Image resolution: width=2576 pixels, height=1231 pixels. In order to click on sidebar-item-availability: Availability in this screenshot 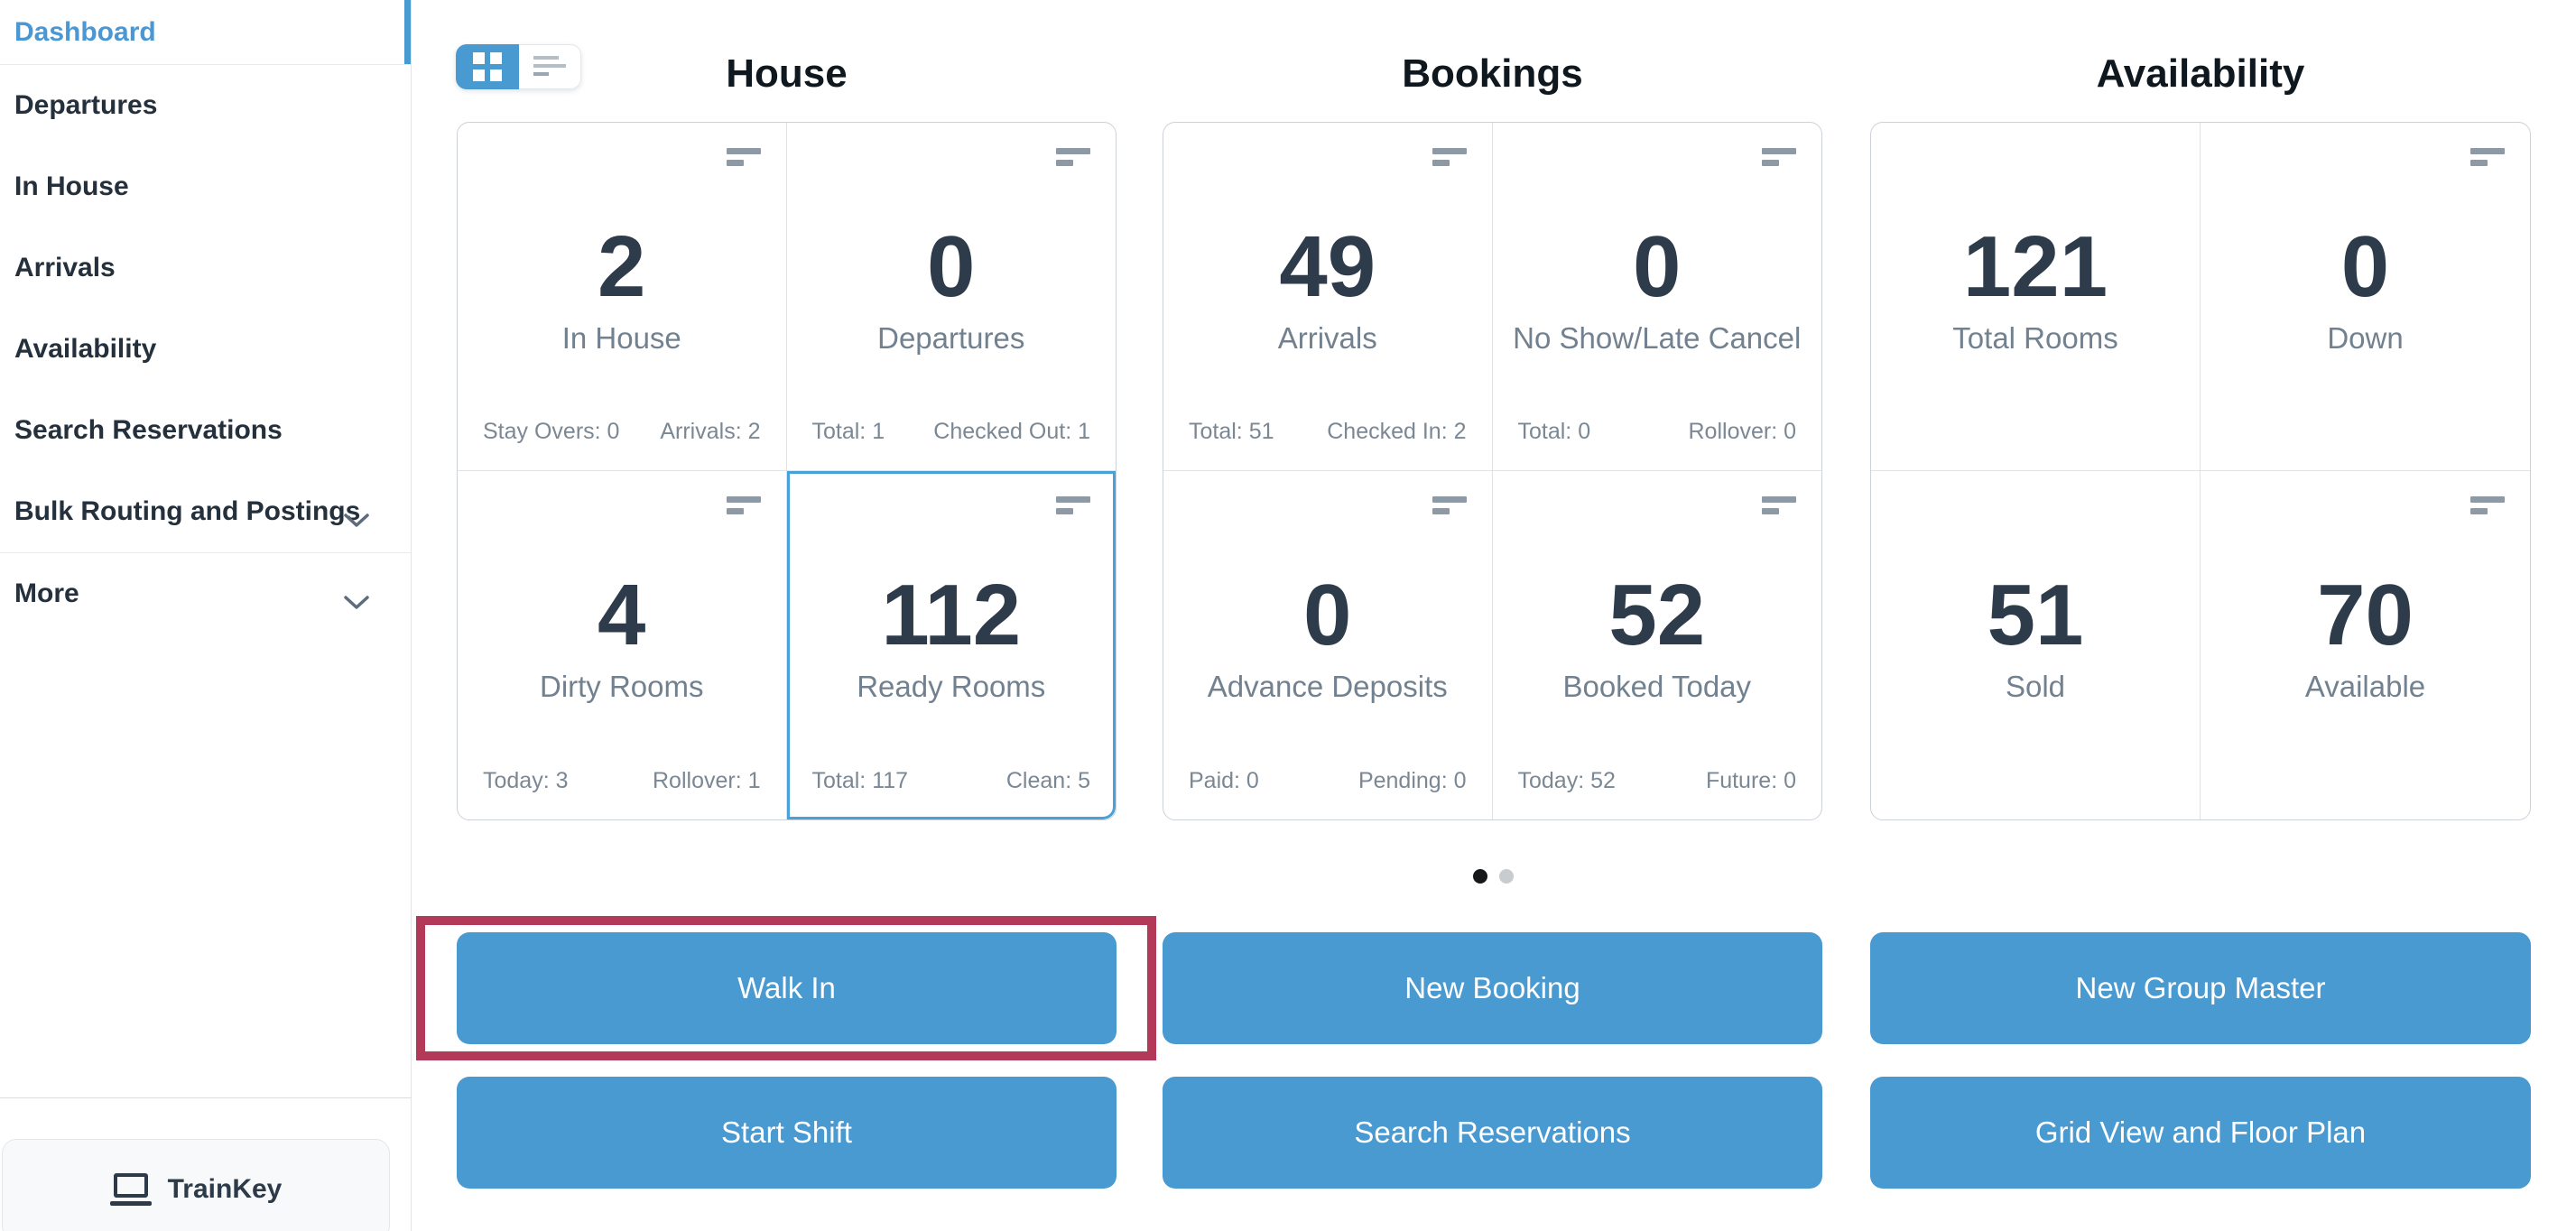, I will do `click(205, 349)`.